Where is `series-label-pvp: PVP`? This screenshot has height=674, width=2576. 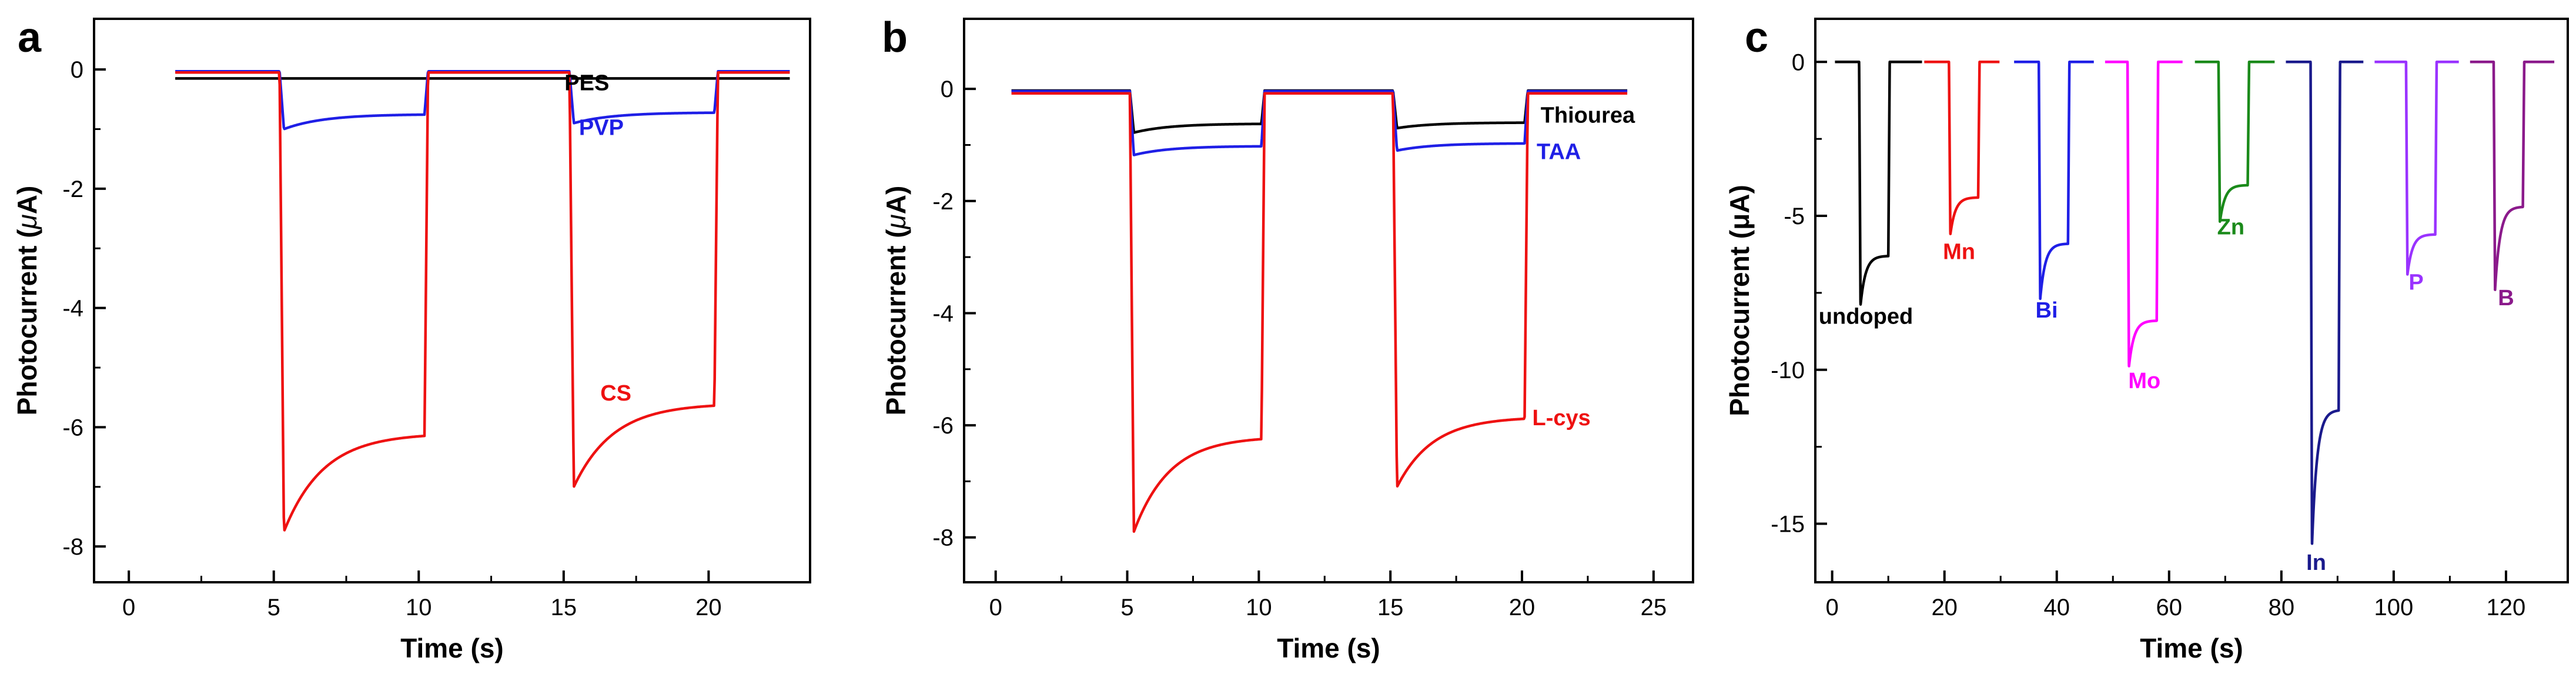
series-label-pvp: PVP is located at coordinates (601, 128).